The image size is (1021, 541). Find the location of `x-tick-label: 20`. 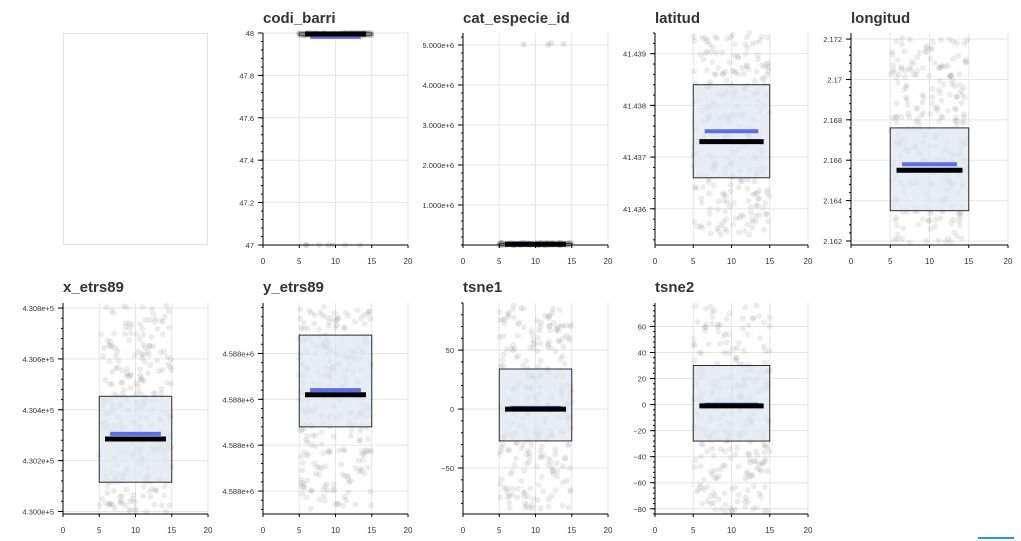

x-tick-label: 20 is located at coordinates (608, 530).